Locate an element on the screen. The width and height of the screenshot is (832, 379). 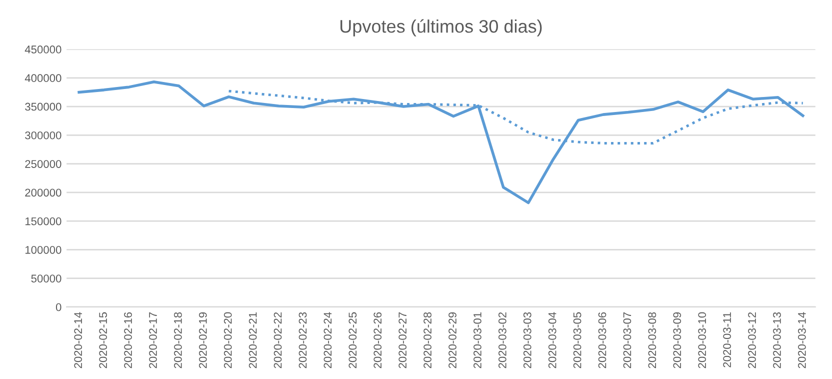
x-tick-label: 2020-03-09 is located at coordinates (677, 340).